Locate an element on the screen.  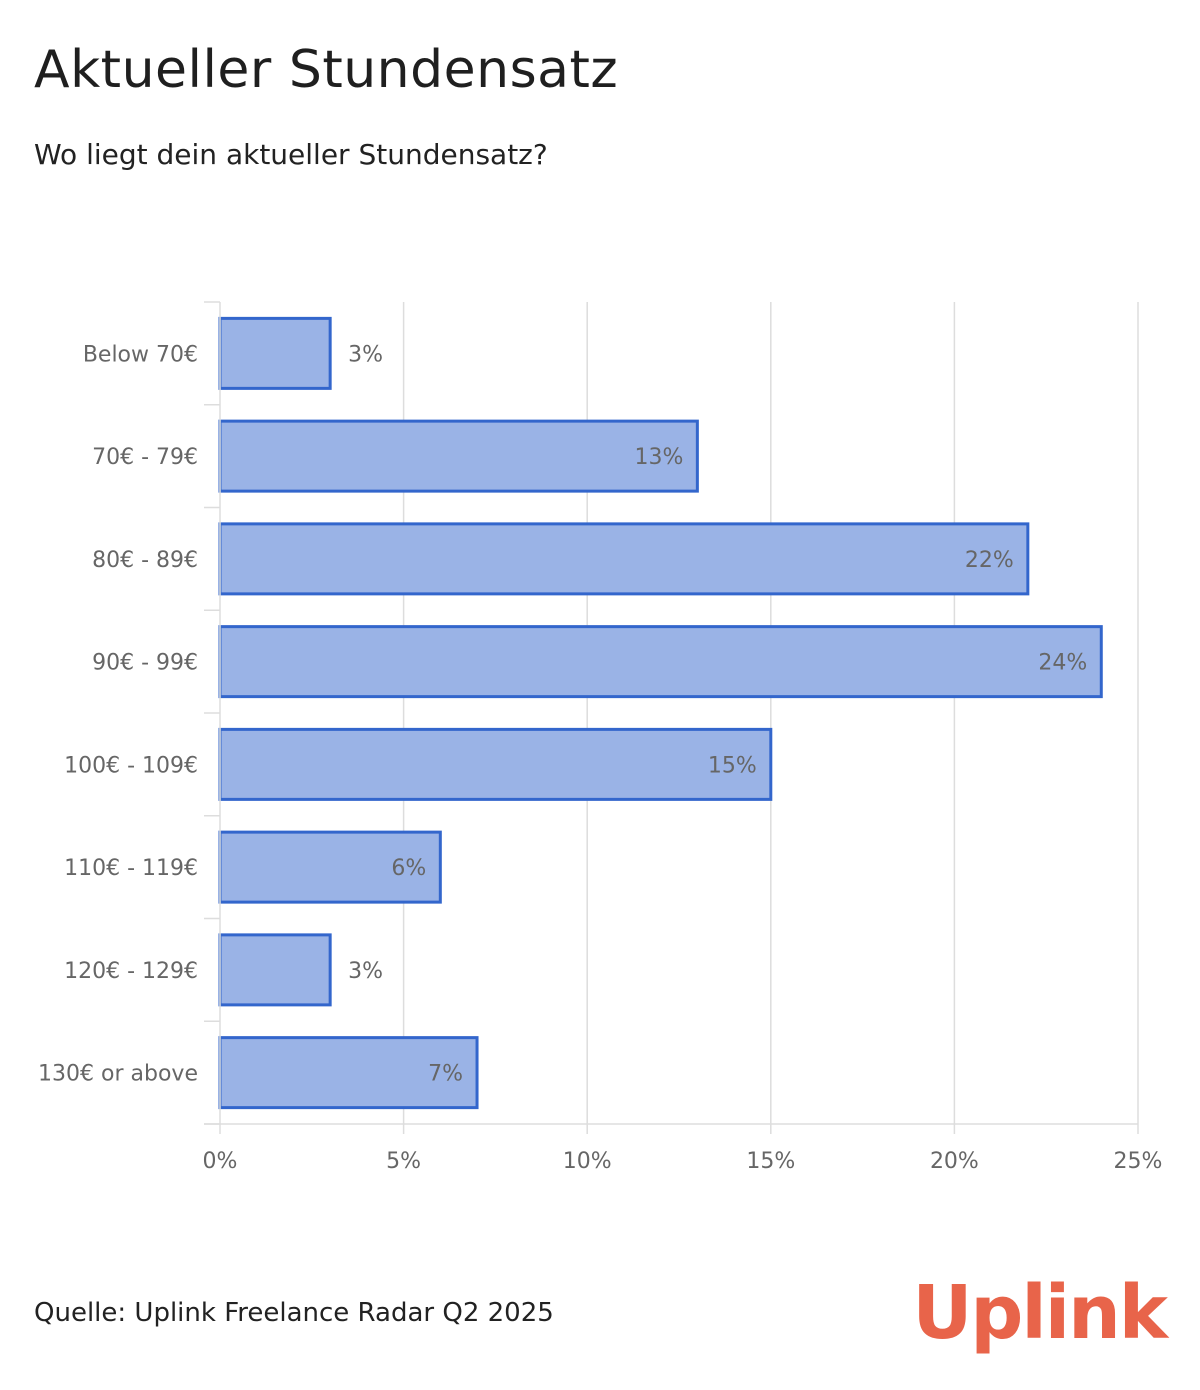
category-label: Below 70€ is located at coordinates (140, 354).